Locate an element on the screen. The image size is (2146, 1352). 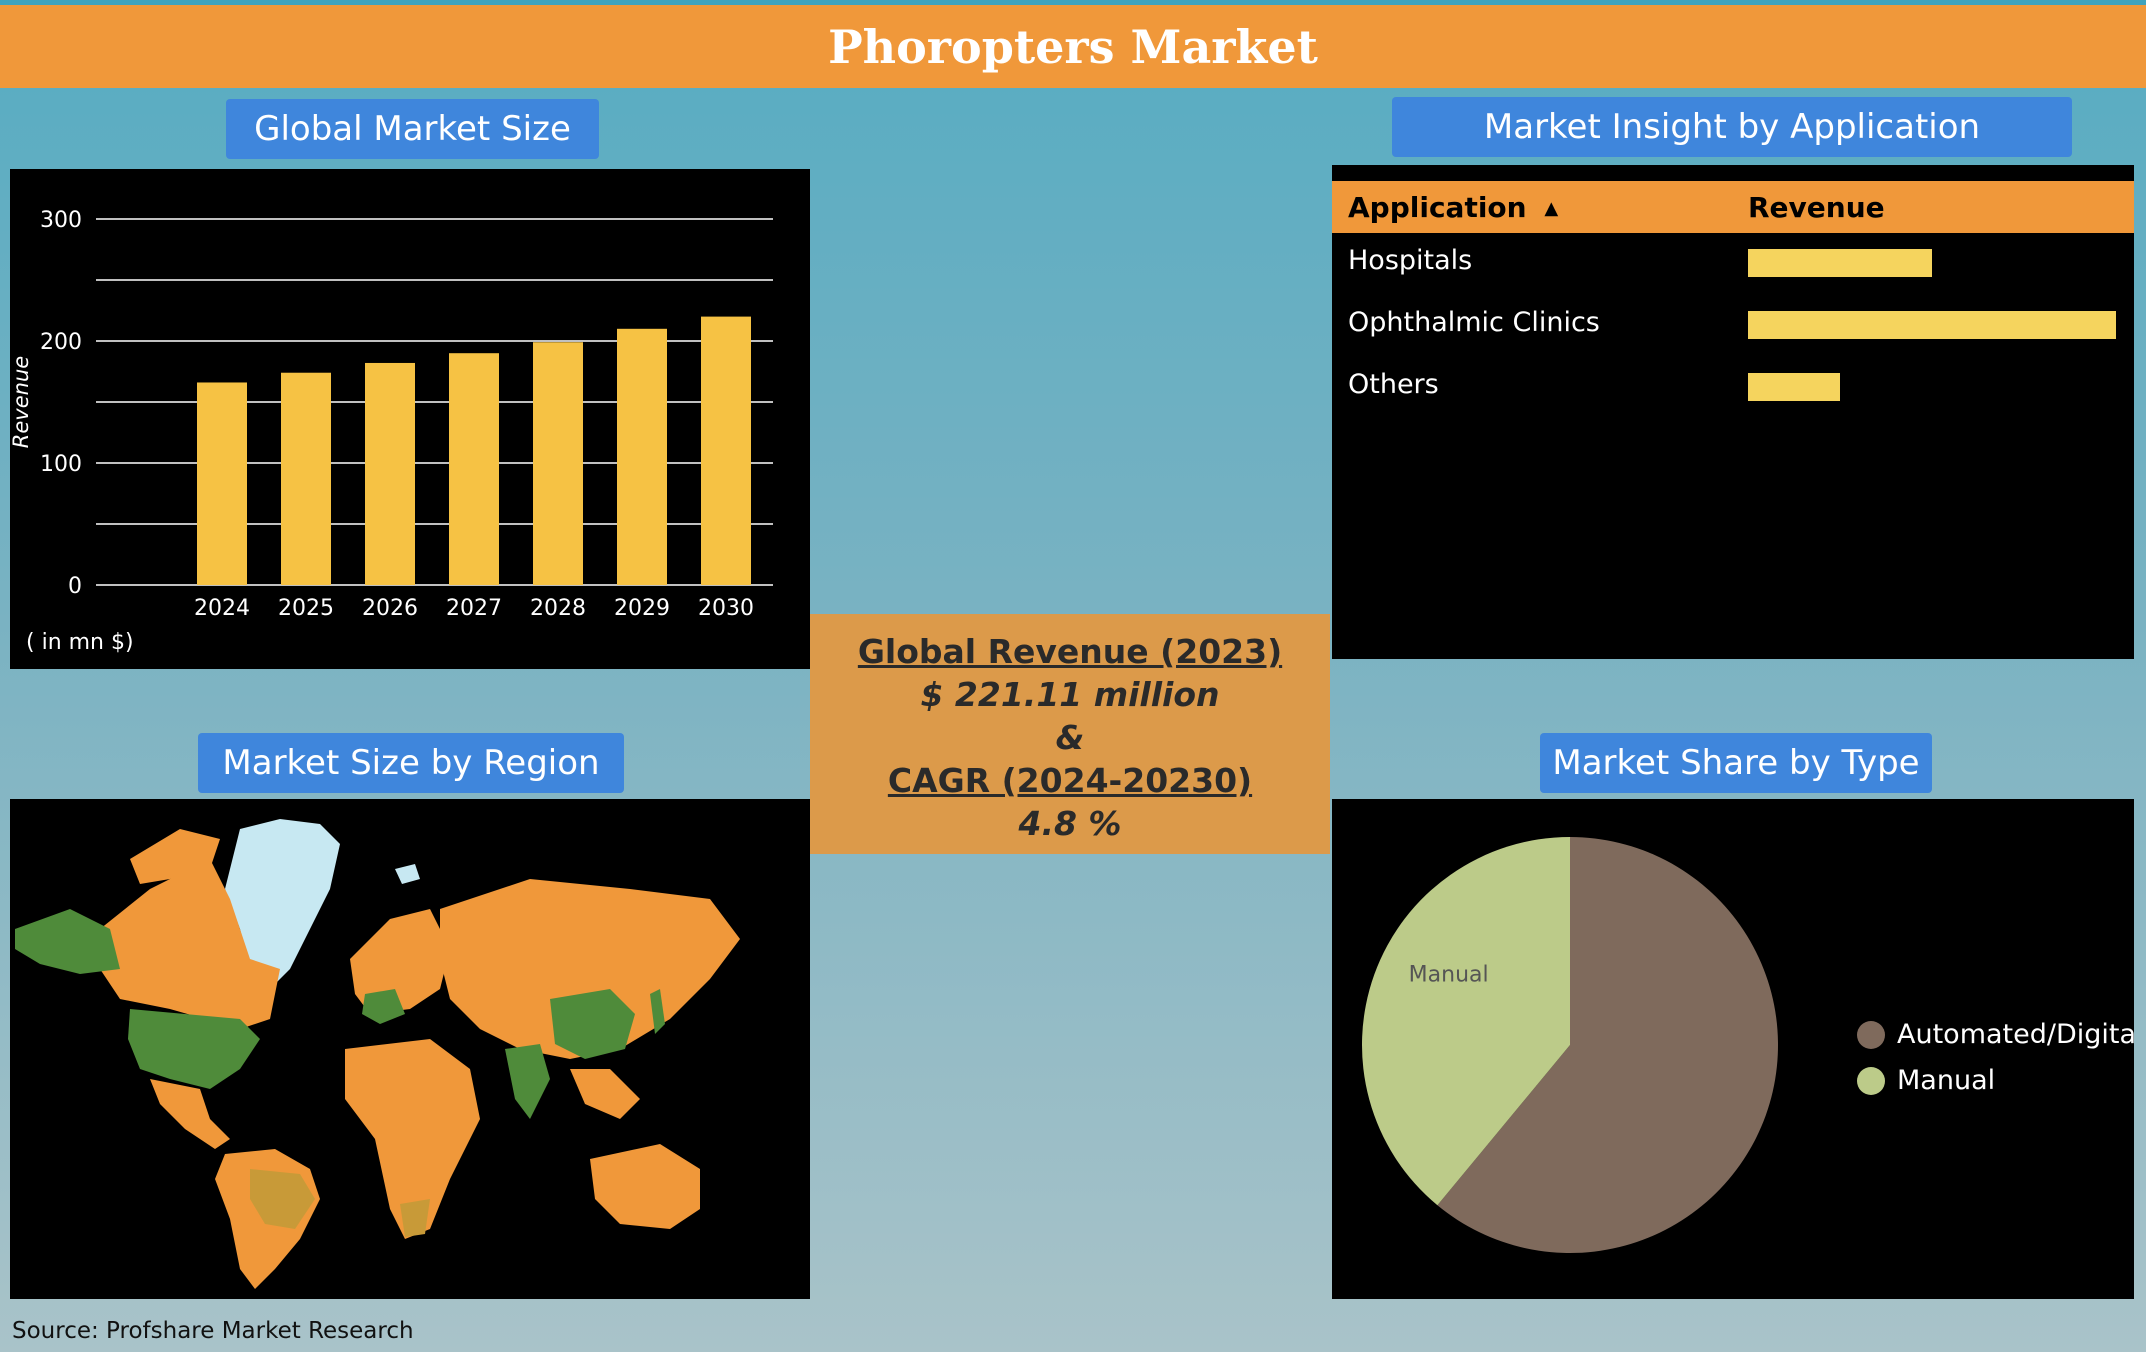
bar-2028 is located at coordinates (558, 463).